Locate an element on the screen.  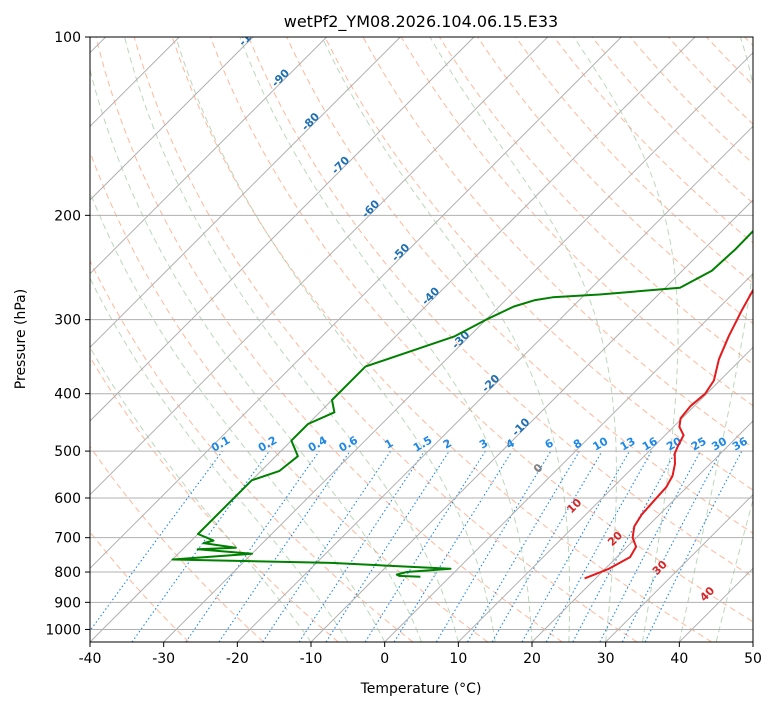
isotherm-label: -90 is located at coordinates (280, 77).